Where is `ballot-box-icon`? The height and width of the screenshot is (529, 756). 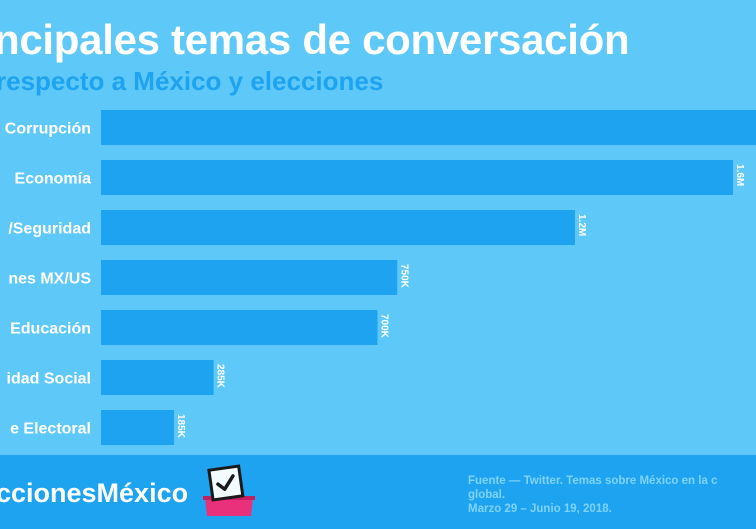 ballot-box-icon is located at coordinates (229, 490).